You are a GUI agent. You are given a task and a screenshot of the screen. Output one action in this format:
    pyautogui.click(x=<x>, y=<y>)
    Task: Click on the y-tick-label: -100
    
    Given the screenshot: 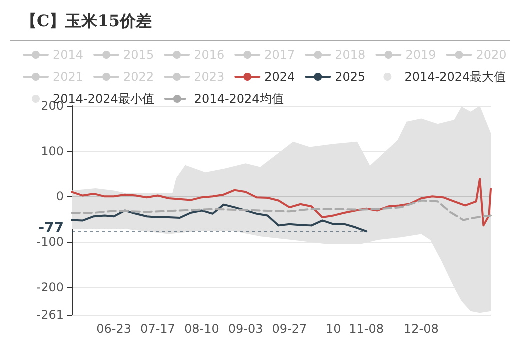 What is the action you would take?
    pyautogui.click(x=50, y=242)
    